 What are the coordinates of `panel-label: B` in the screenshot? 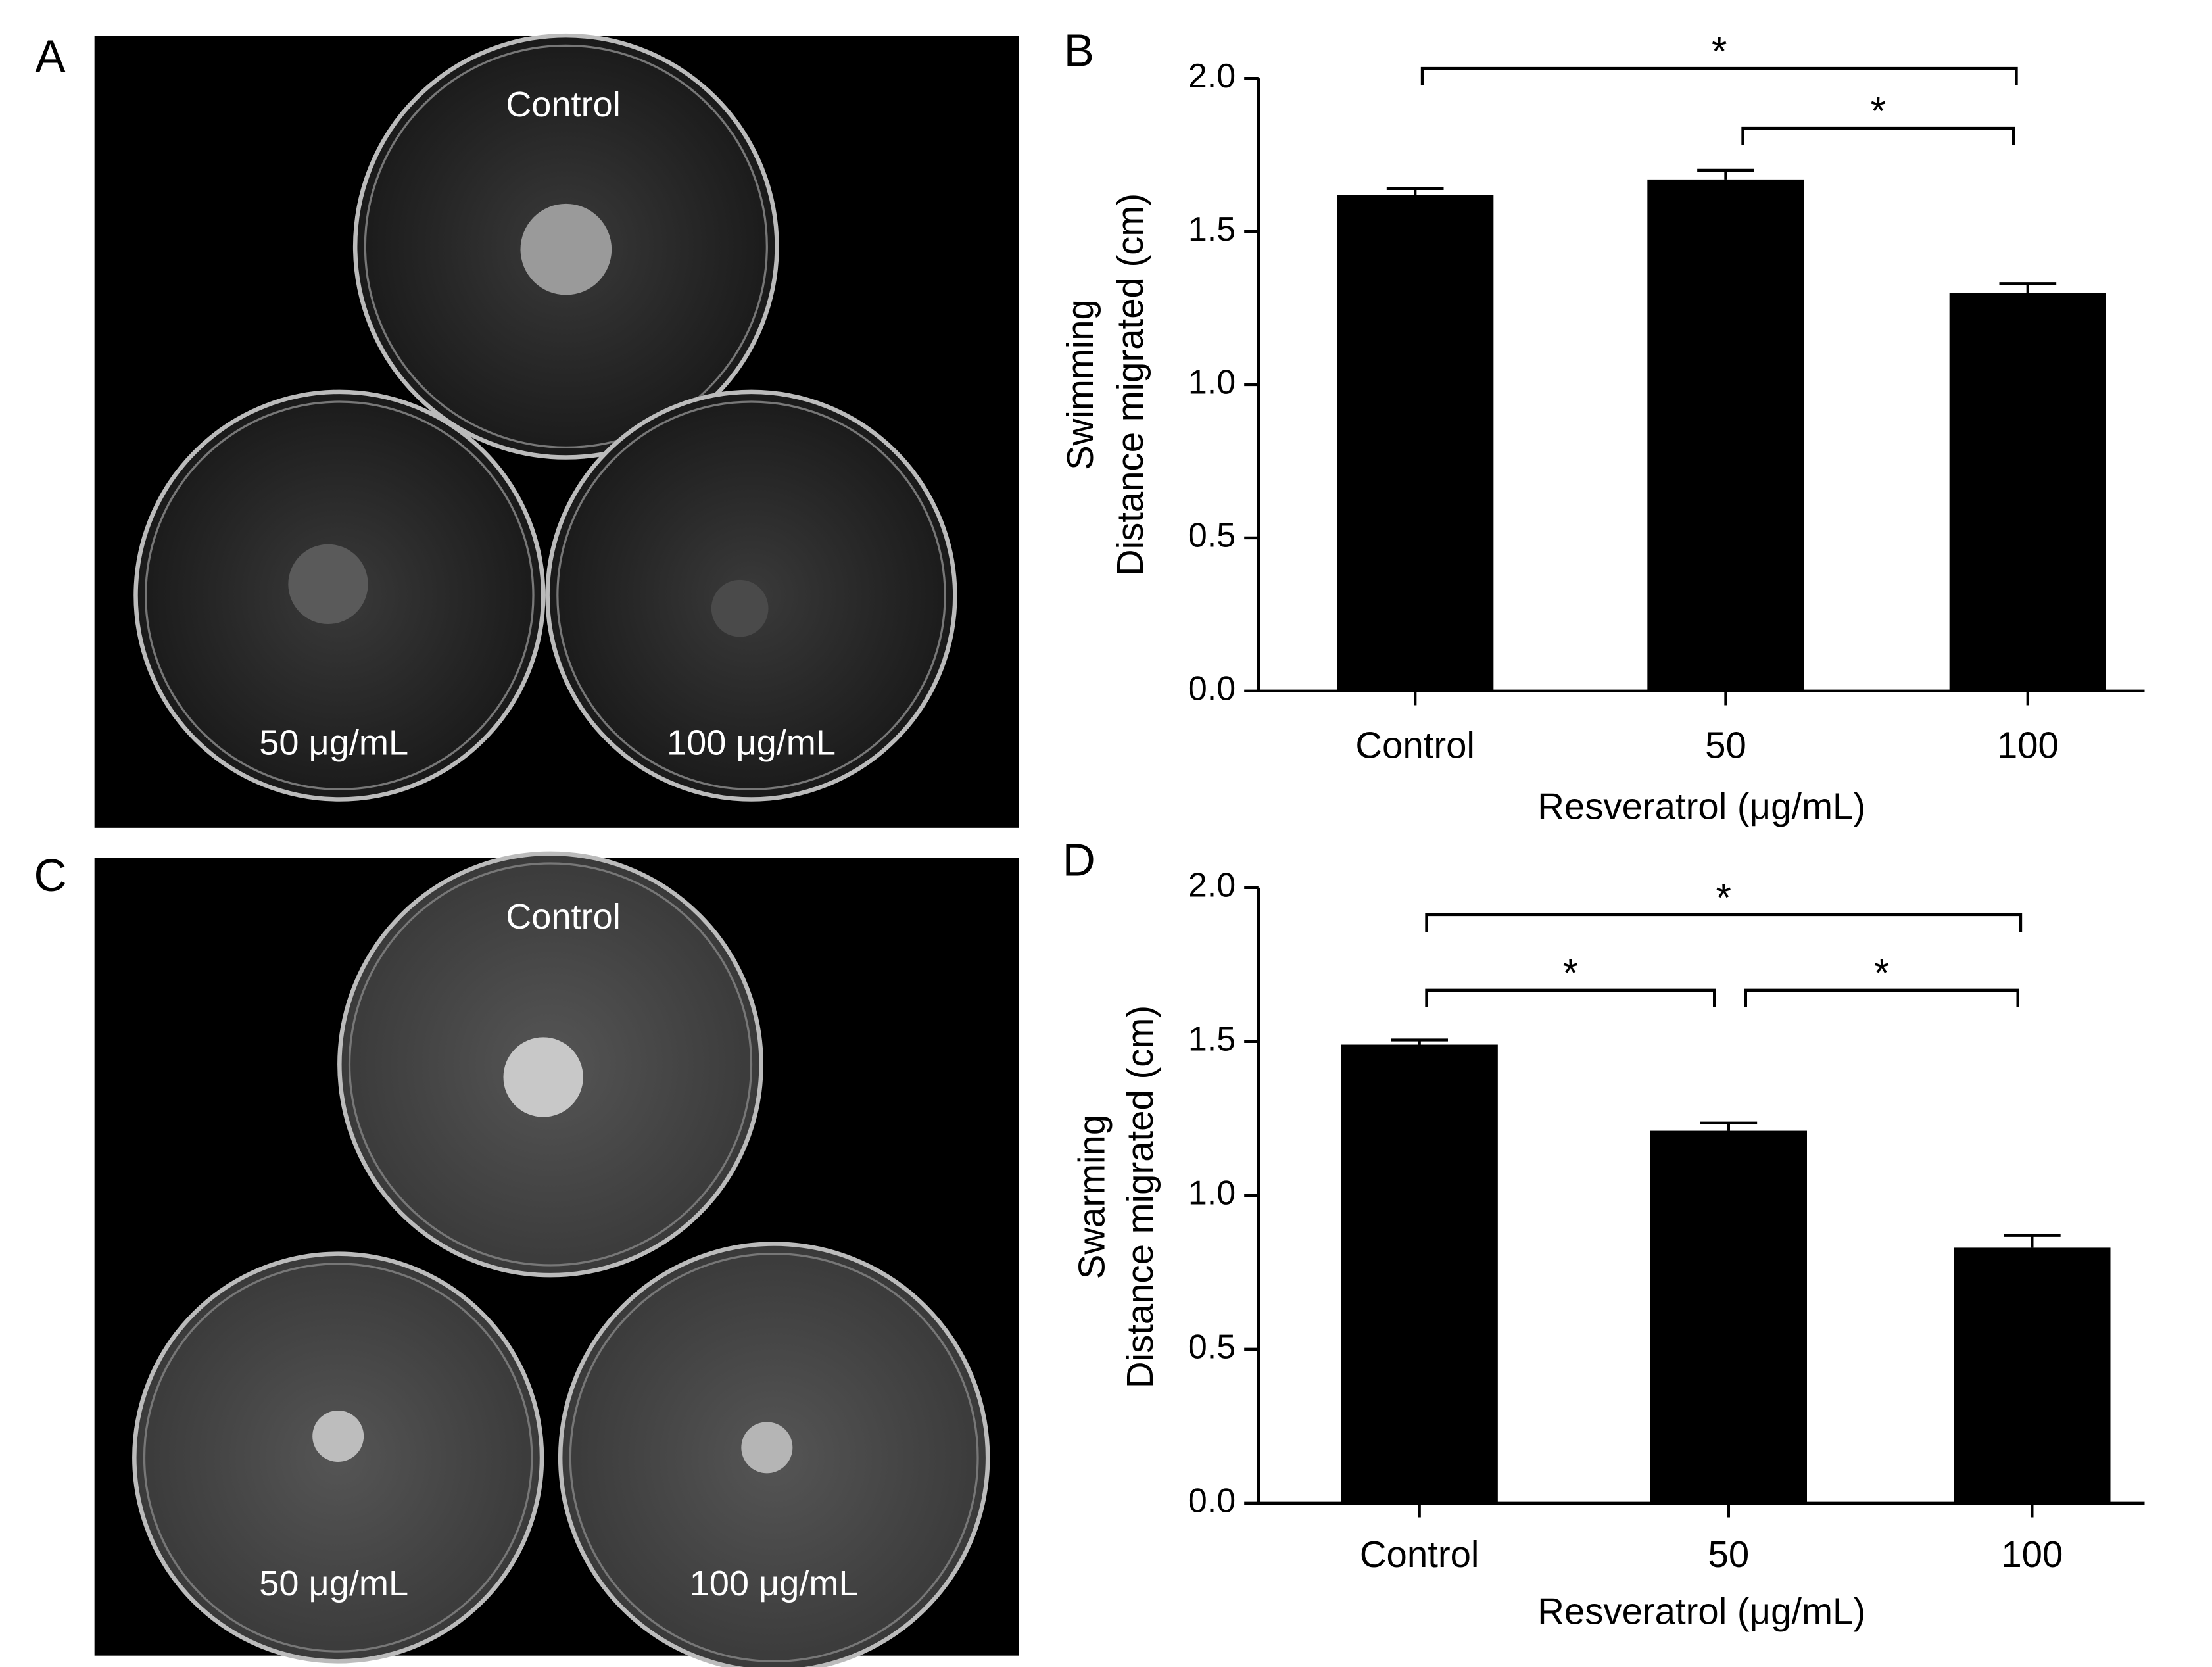 It's located at (1079, 50).